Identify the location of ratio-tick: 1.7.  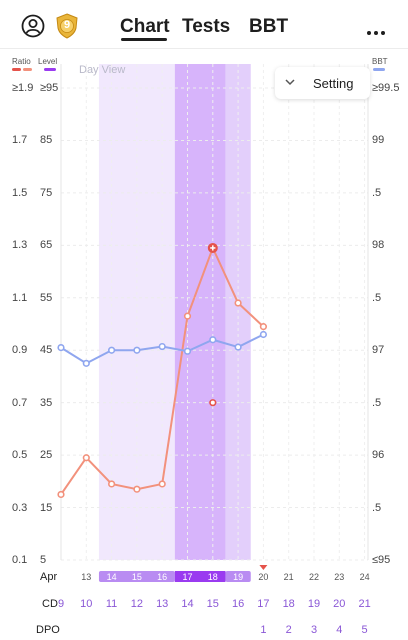
(20, 140).